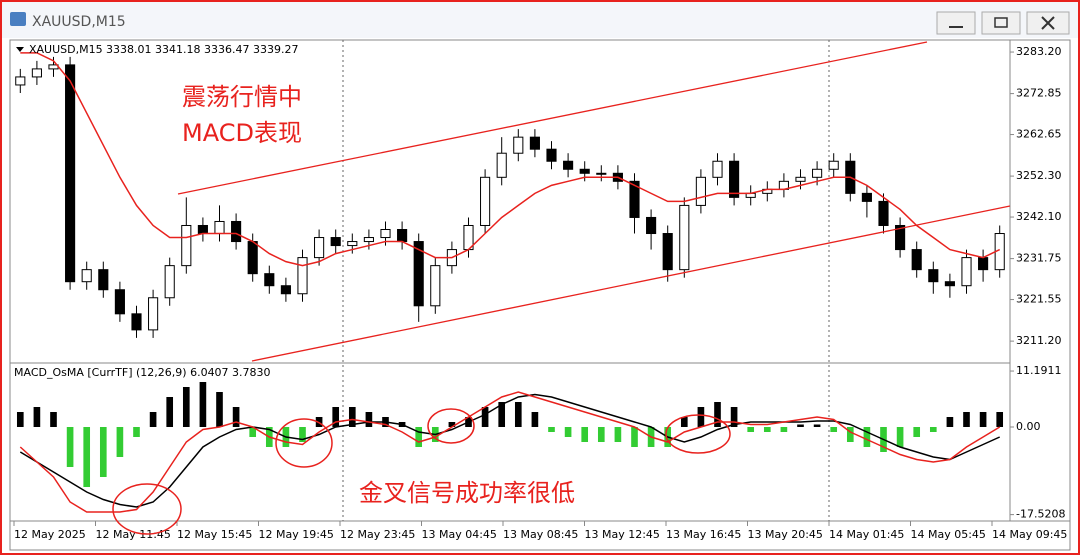 The height and width of the screenshot is (555, 1080). What do you see at coordinates (866, 534) in the screenshot?
I see `x-tick-label: 14 May 01:45` at bounding box center [866, 534].